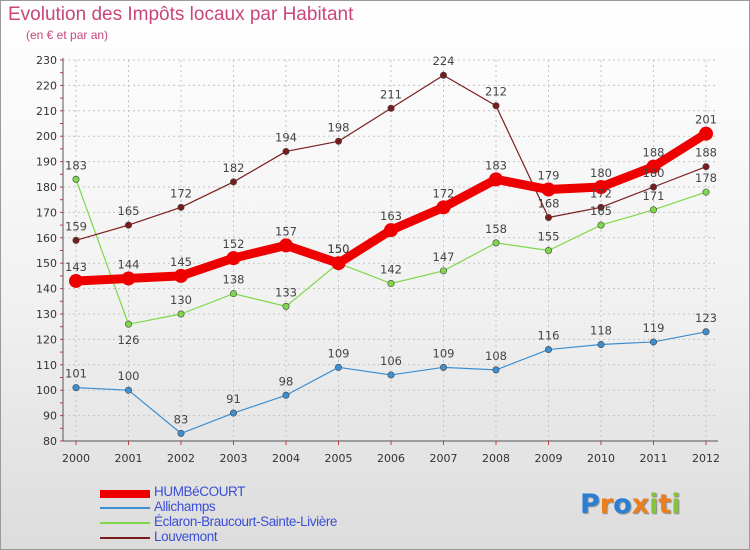 The width and height of the screenshot is (750, 550). What do you see at coordinates (129, 264) in the screenshot?
I see `data-label: 144` at bounding box center [129, 264].